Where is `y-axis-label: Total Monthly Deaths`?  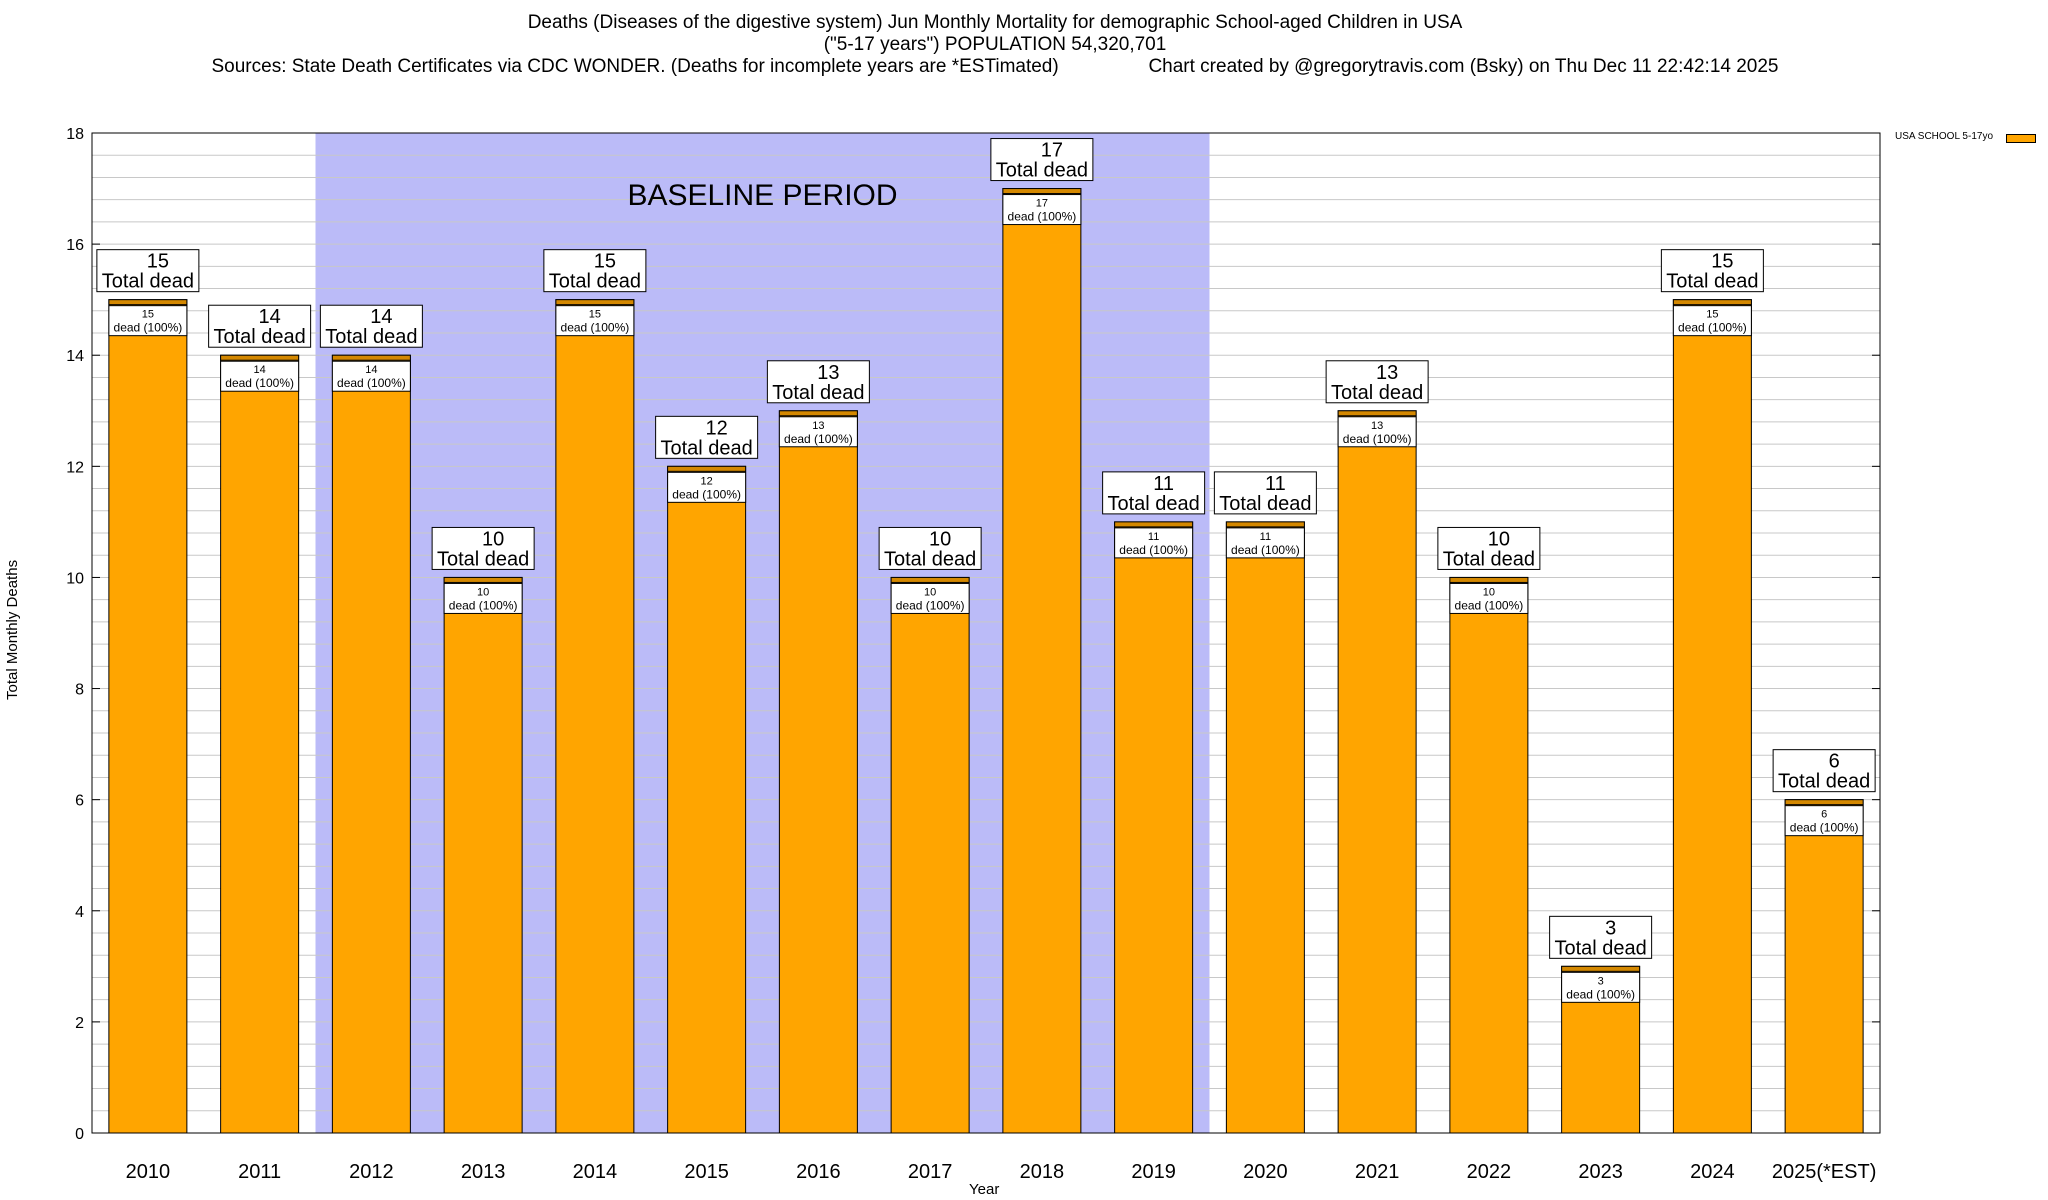 y-axis-label: Total Monthly Deaths is located at coordinates (12, 629).